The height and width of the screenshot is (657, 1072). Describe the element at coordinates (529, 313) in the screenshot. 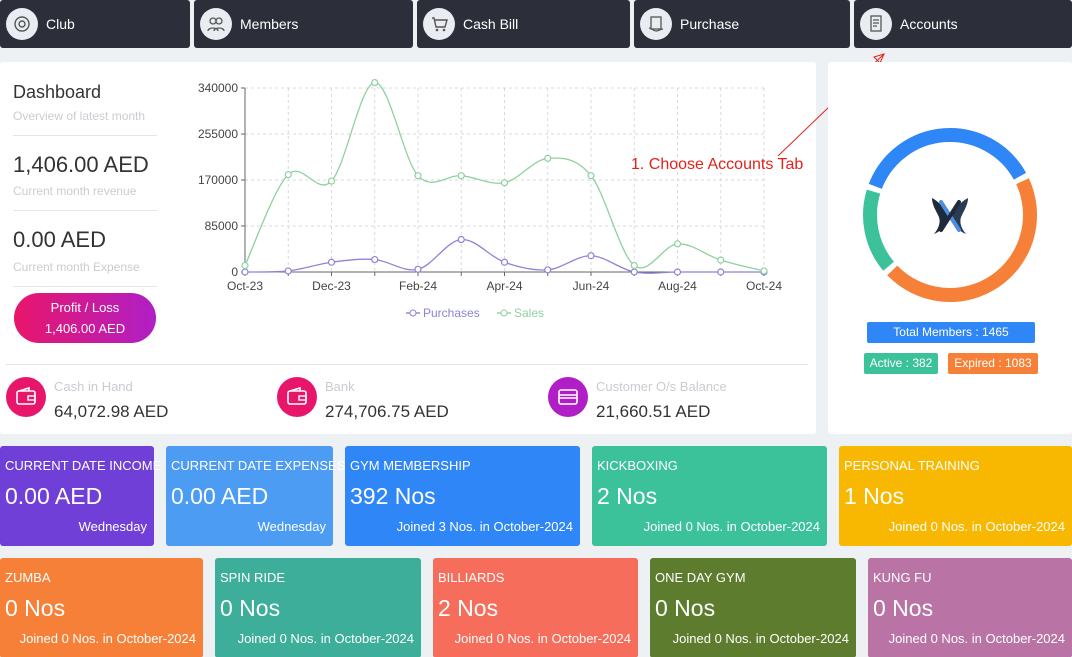

I see `legend-label: Sales` at that location.